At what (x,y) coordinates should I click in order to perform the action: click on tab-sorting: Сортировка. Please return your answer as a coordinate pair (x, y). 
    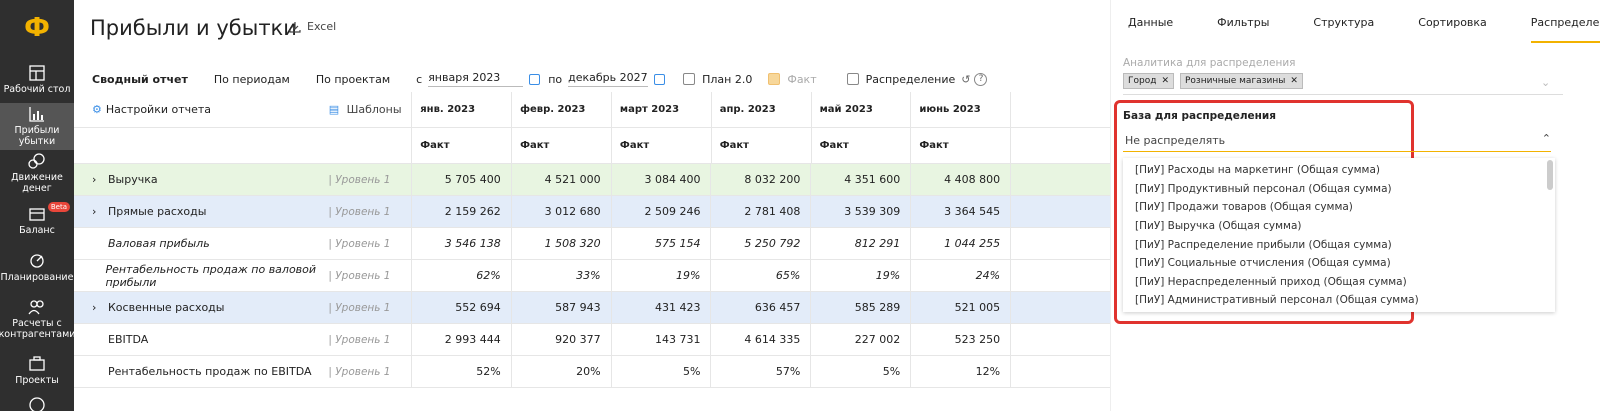
    Looking at the image, I should click on (1452, 22).